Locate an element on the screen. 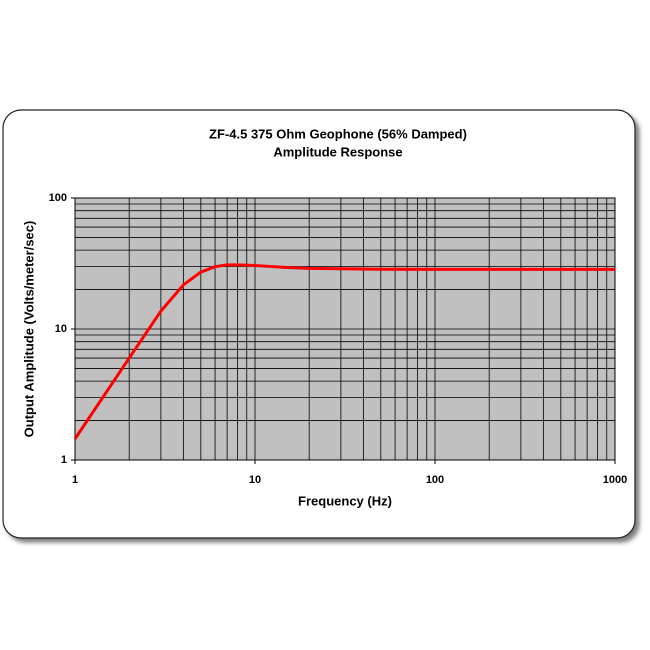  y-tick-label: 10 is located at coordinates (61, 329).